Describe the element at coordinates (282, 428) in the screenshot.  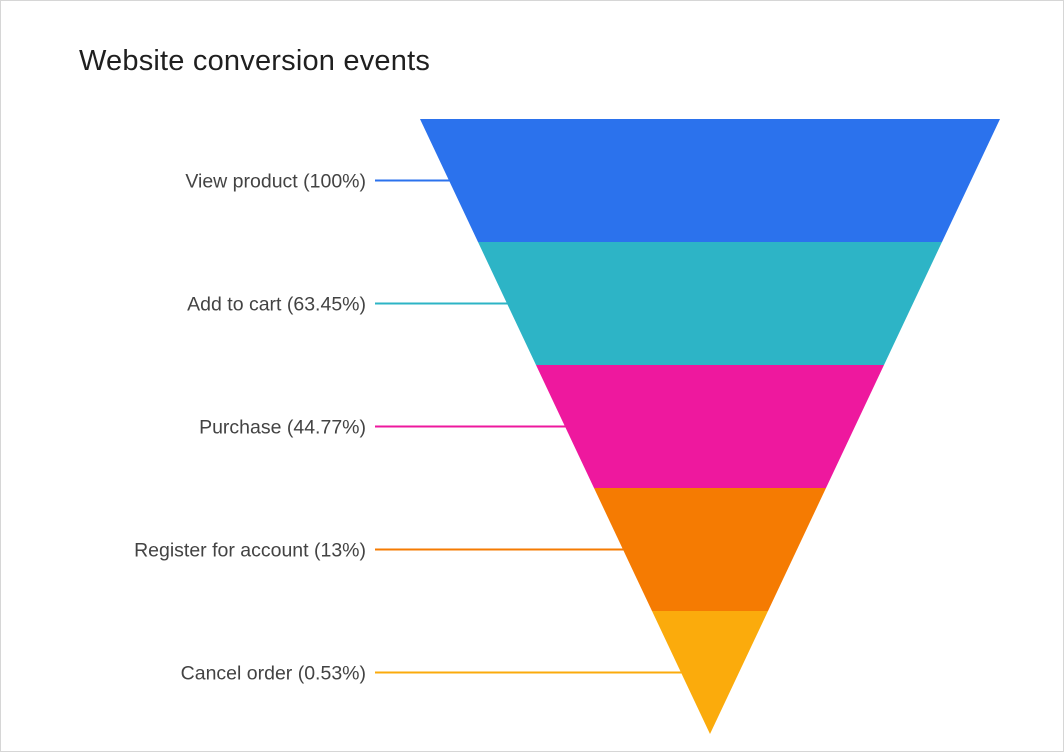
I see `funnel-stage-label: Purchase (44.77%)` at that location.